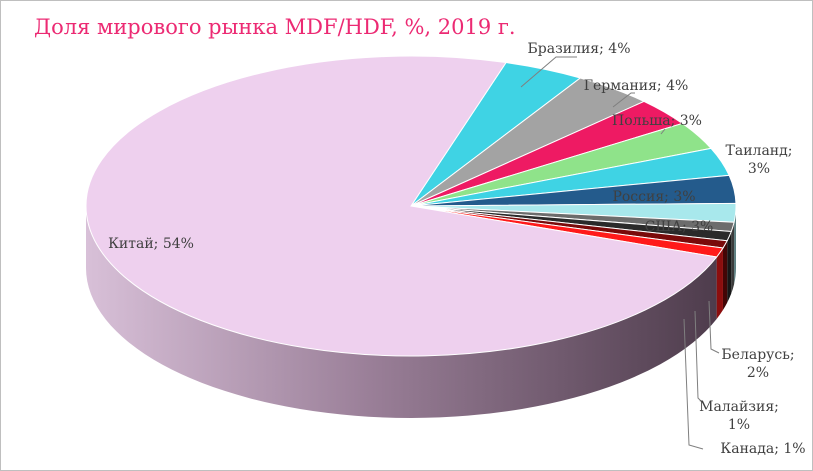 The width and height of the screenshot is (813, 471). What do you see at coordinates (657, 121) in the screenshot?
I see `data-label-Польша: Польша; 3%` at bounding box center [657, 121].